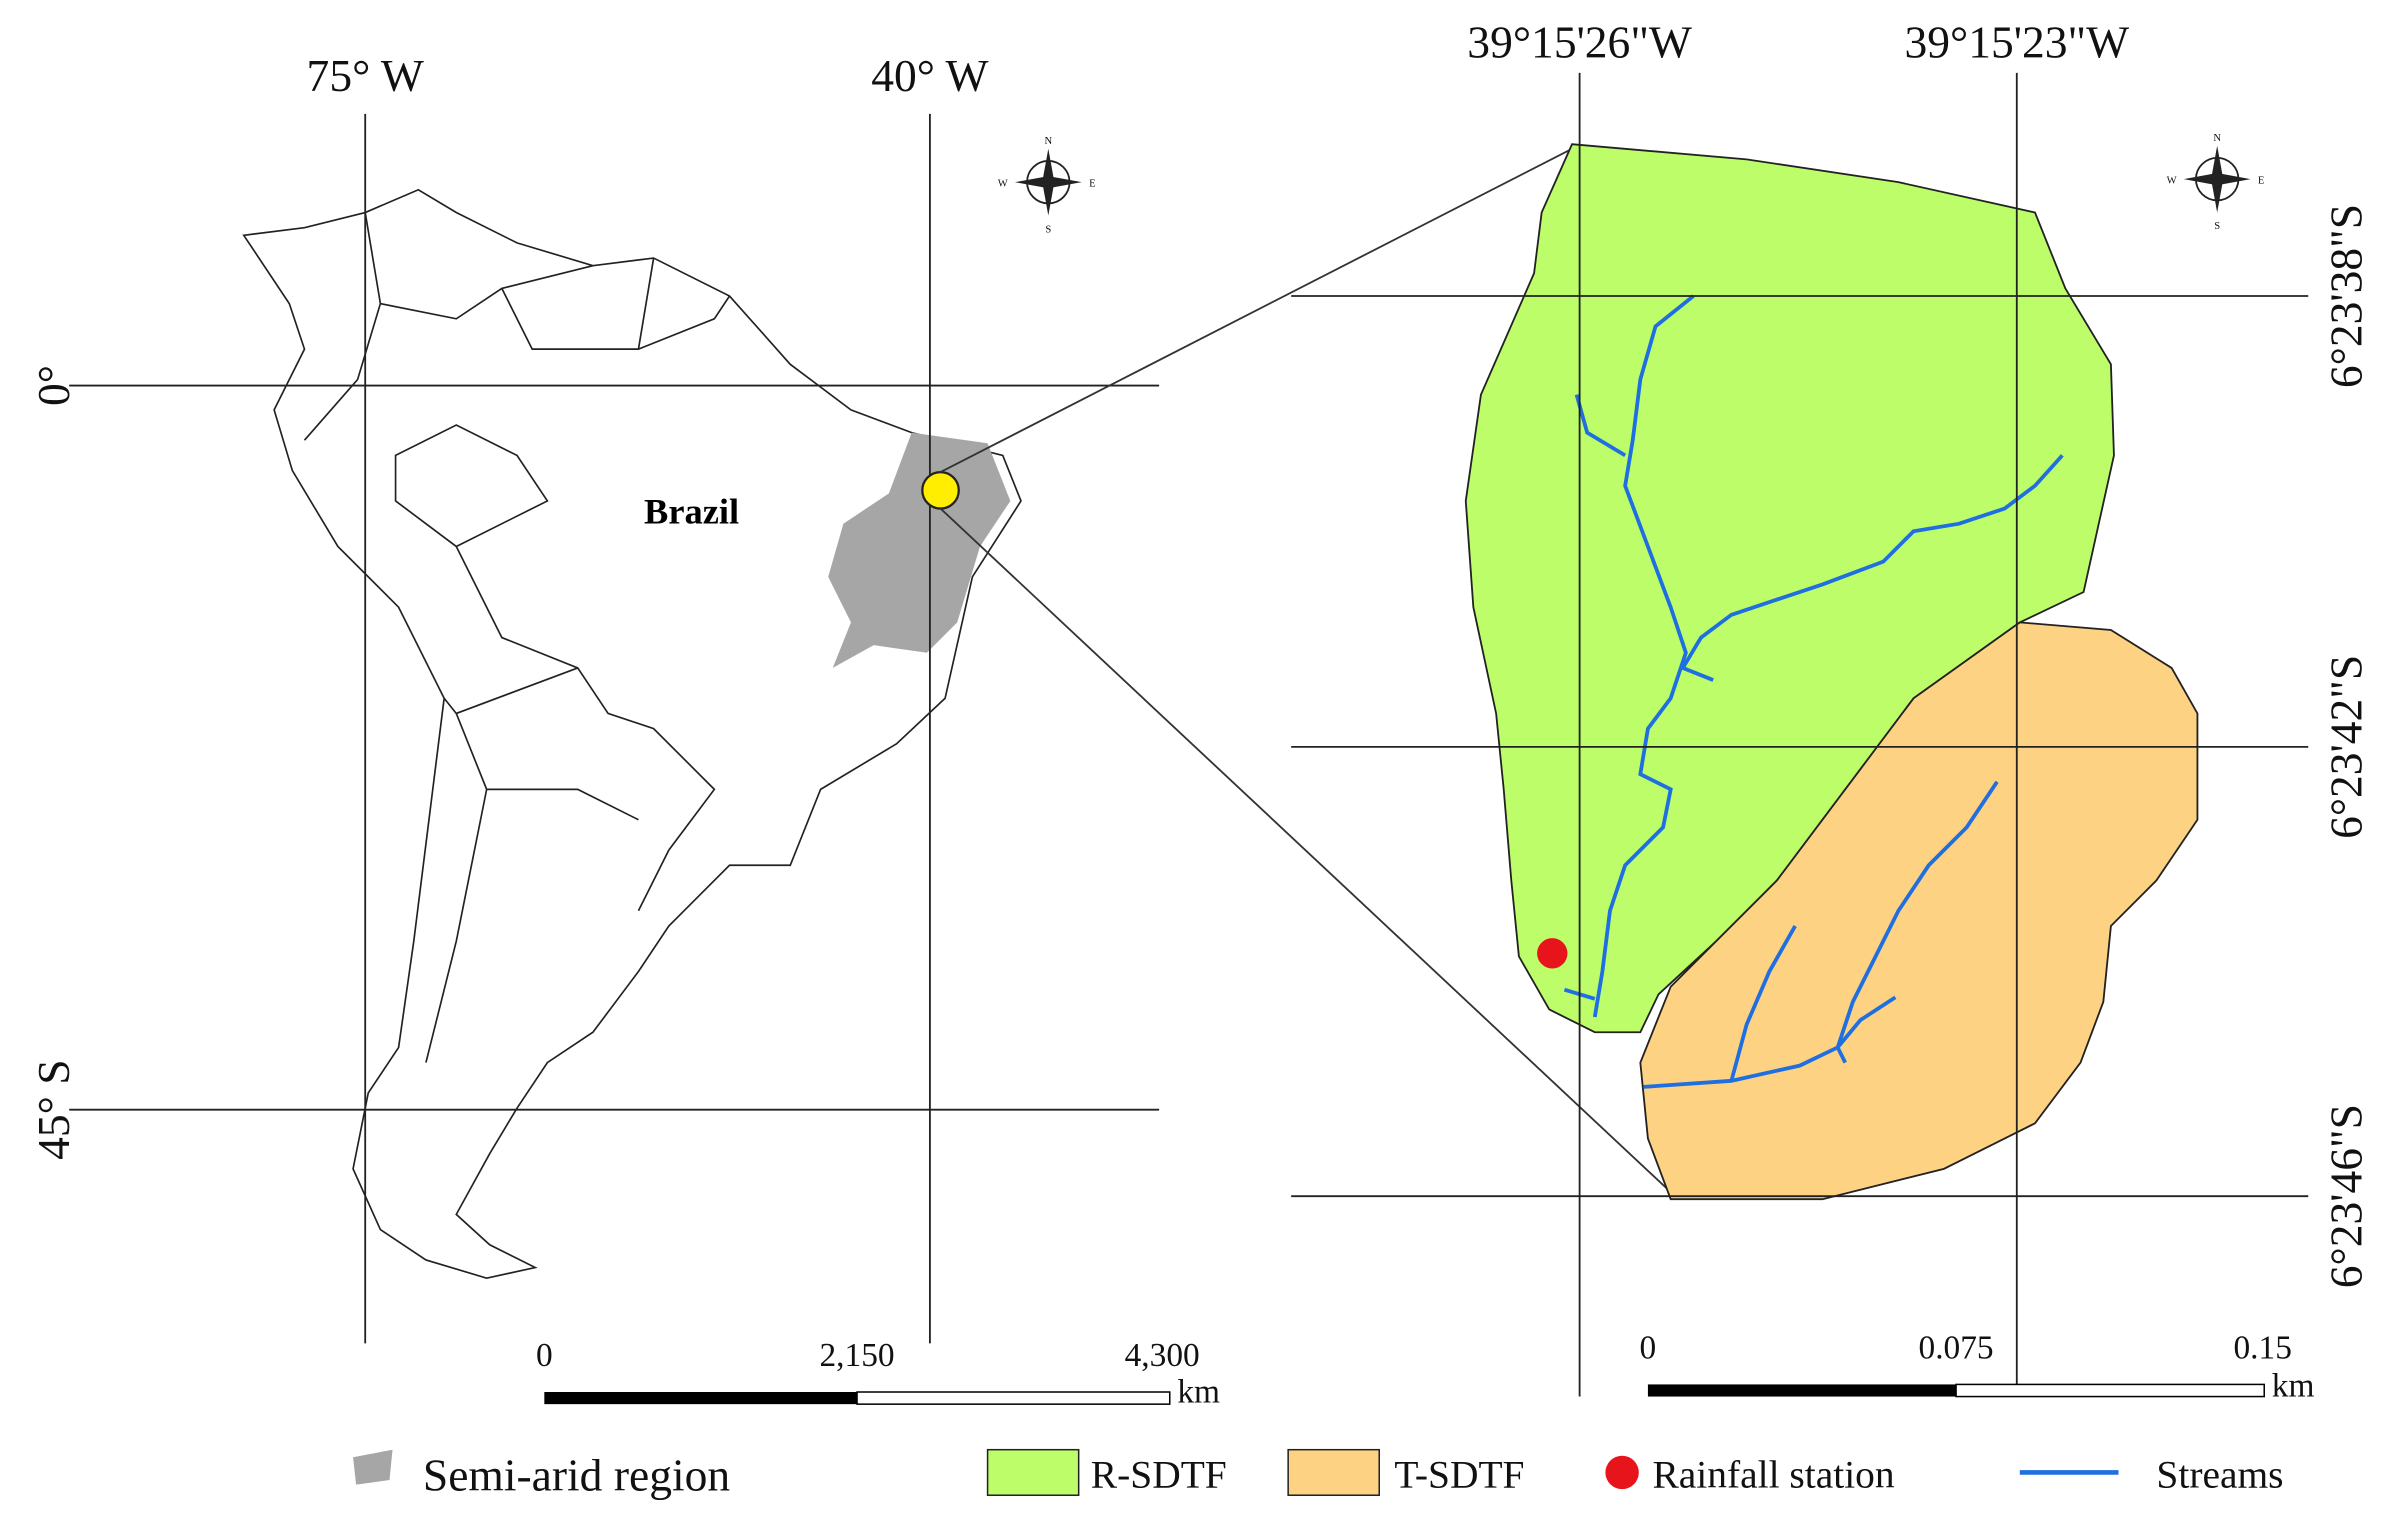 Image resolution: width=2382 pixels, height=1518 pixels. Describe the element at coordinates (53, 385) in the screenshot. I see `latitude-label: 0°` at that location.